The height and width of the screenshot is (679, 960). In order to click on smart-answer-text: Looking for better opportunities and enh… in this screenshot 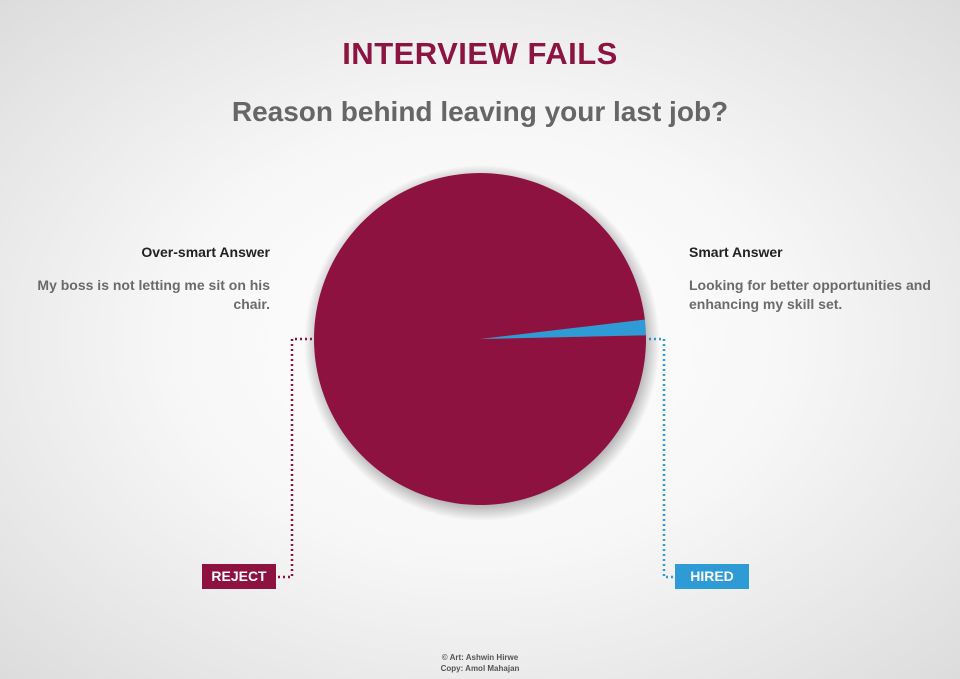, I will do `click(810, 294)`.